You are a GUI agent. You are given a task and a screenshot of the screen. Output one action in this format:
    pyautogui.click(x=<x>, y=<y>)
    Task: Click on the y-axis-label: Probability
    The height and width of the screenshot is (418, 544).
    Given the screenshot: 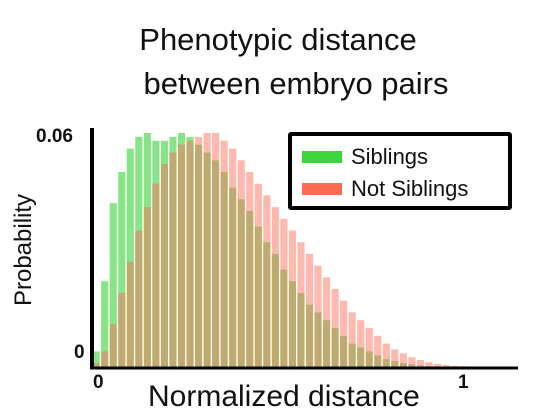 What is the action you would take?
    pyautogui.click(x=23, y=250)
    